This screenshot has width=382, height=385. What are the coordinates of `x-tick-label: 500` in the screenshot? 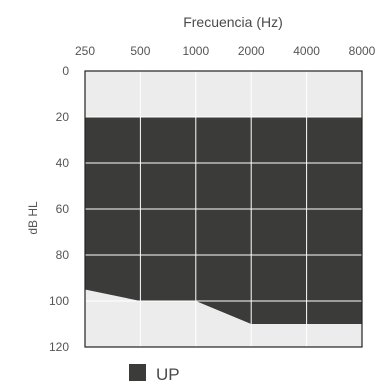 It's located at (140, 51).